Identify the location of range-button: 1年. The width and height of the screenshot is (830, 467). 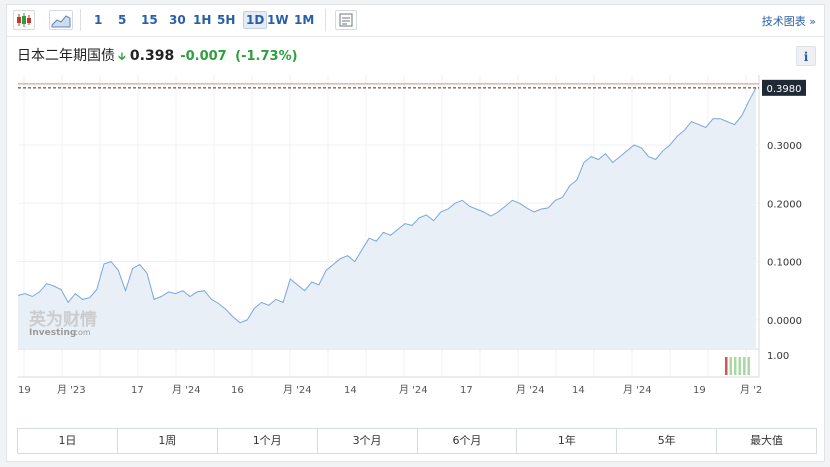
(567, 441).